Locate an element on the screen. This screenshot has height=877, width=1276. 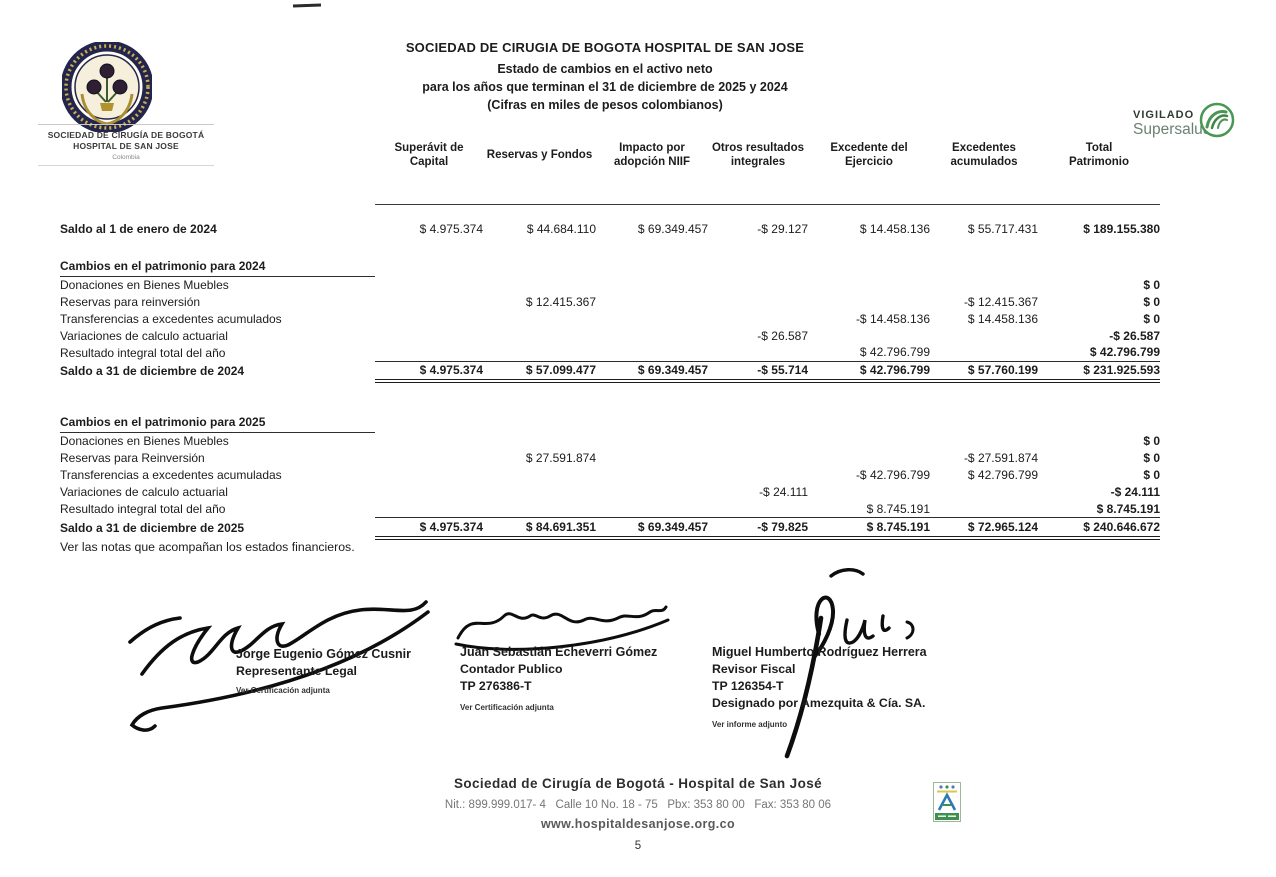
signer-title: Revisor Fiscal is located at coordinates (754, 669).